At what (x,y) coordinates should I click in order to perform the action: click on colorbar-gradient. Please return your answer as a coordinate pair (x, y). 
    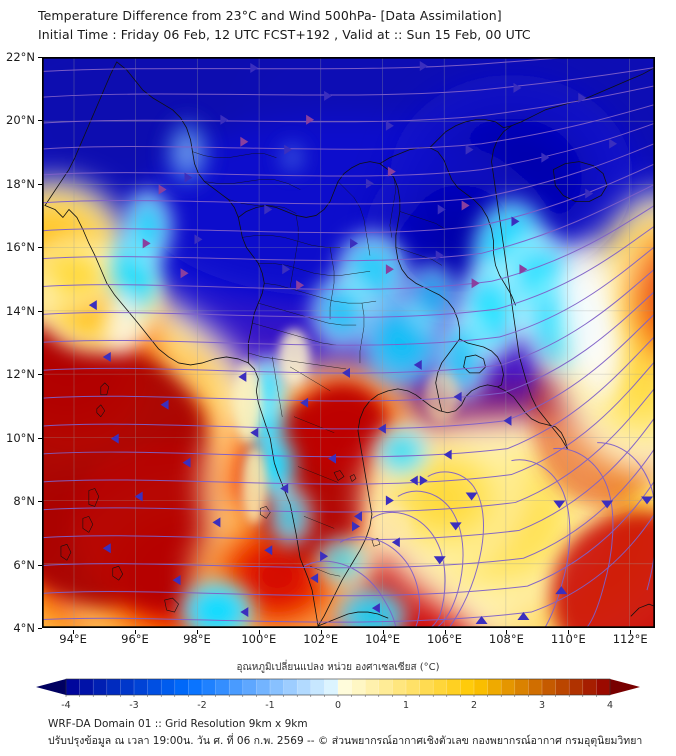
    Looking at the image, I should click on (338, 687).